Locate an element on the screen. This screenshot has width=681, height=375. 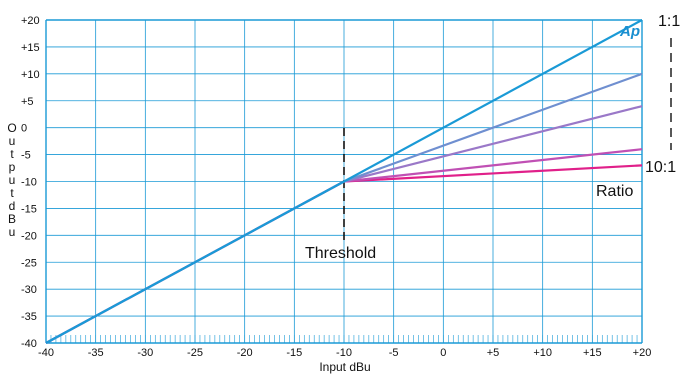
y-tick-label: +10 is located at coordinates (30, 75).